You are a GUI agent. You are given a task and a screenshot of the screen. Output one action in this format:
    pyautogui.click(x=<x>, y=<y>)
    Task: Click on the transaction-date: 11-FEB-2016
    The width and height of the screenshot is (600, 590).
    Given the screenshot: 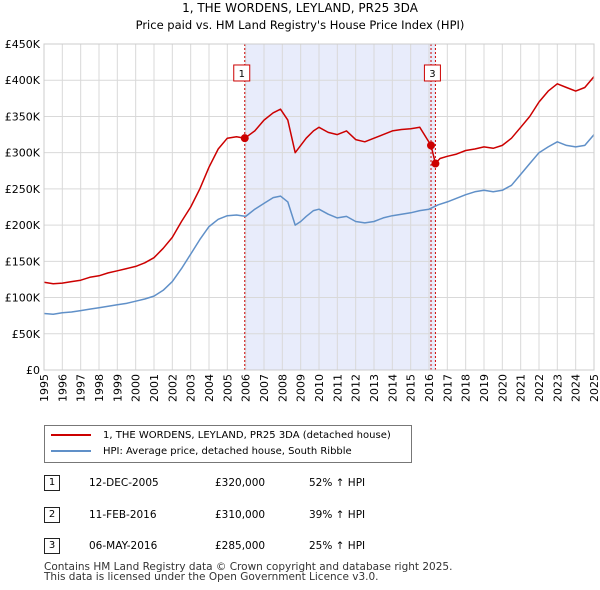 What is the action you would take?
    pyautogui.click(x=123, y=515)
    